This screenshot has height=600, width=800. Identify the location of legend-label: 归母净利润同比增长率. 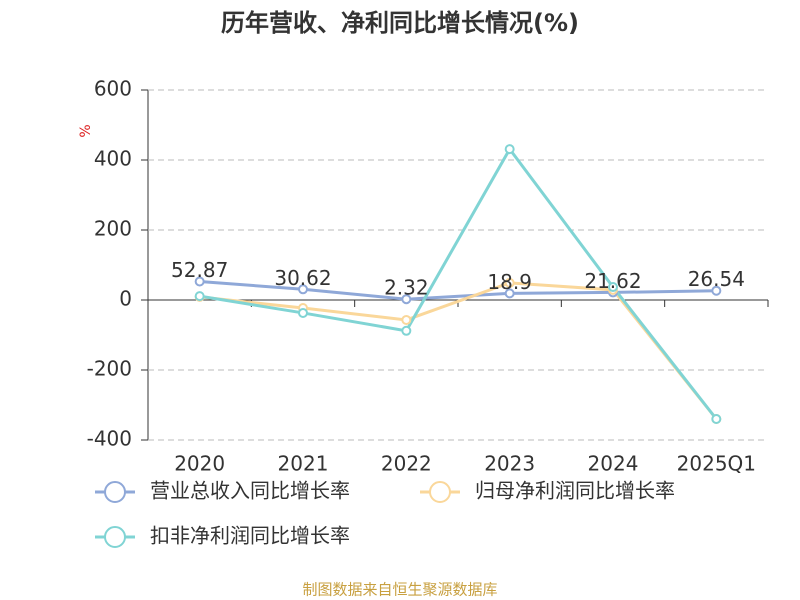
(575, 491).